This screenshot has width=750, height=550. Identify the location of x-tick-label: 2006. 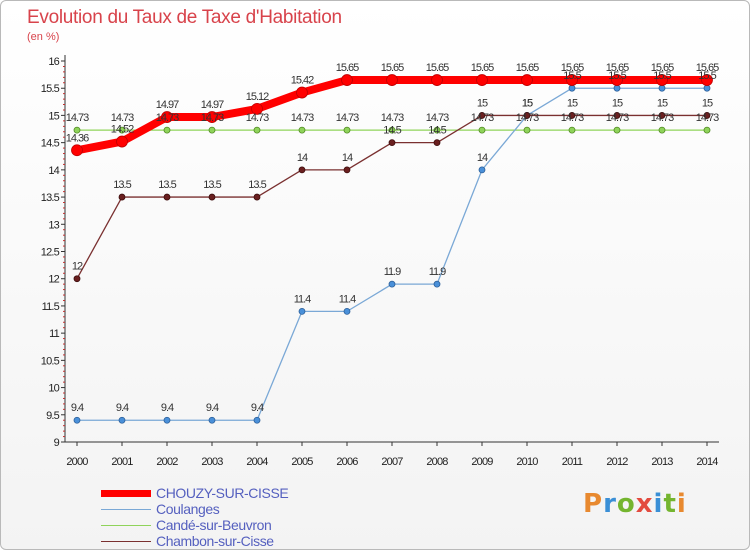
(347, 462).